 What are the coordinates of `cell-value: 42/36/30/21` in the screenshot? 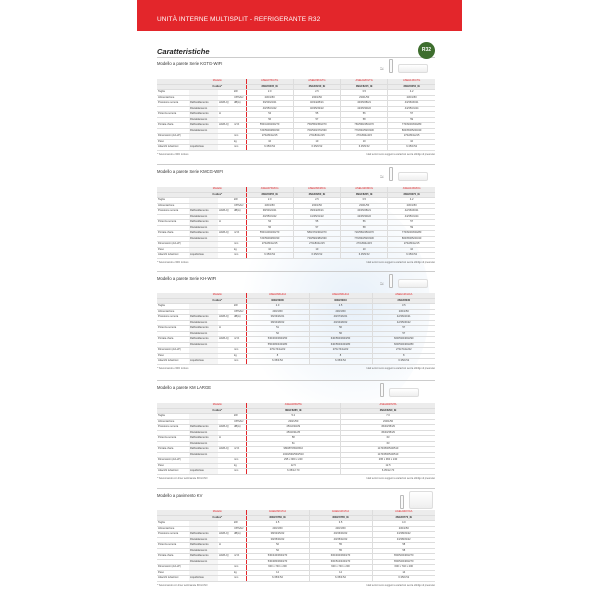 It's located at (411, 211).